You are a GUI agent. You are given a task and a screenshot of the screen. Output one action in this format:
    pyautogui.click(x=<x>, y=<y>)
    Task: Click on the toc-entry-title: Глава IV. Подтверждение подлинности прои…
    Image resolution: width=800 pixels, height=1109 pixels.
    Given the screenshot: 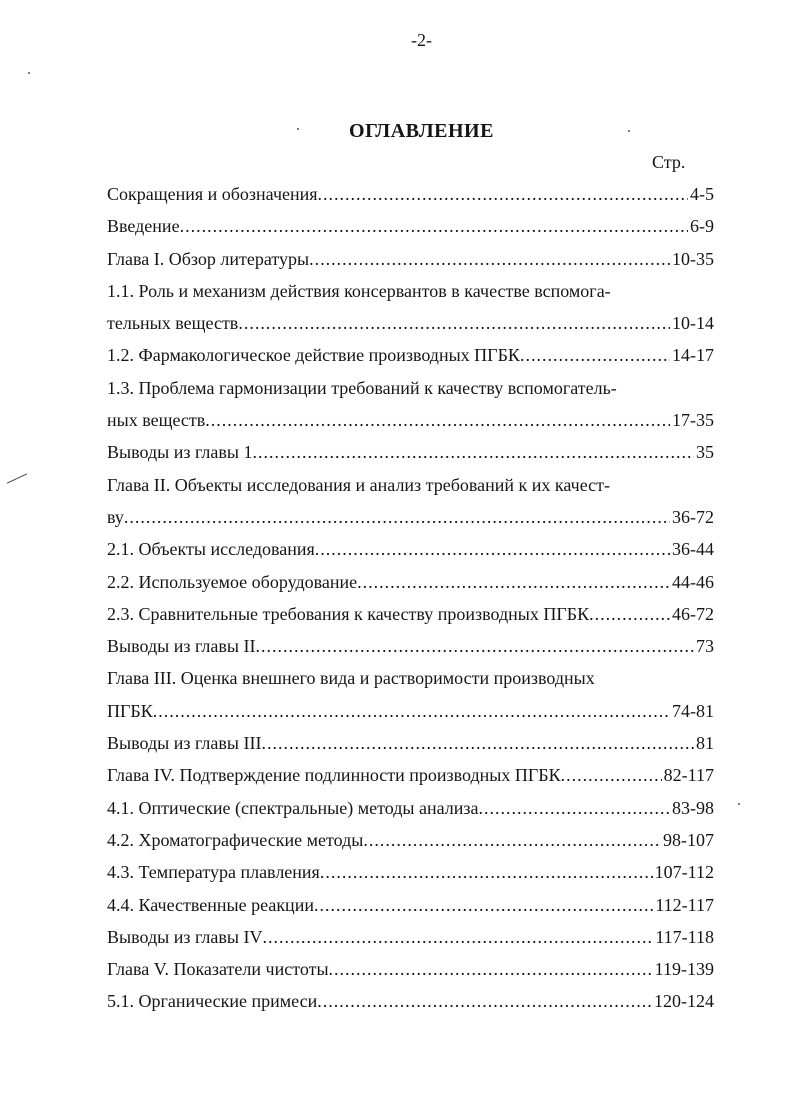 What is the action you would take?
    pyautogui.click(x=334, y=775)
    